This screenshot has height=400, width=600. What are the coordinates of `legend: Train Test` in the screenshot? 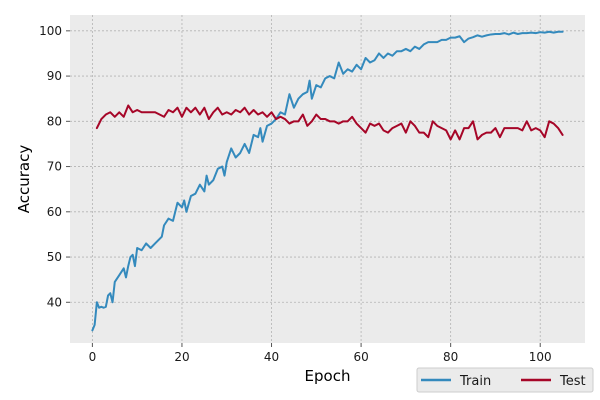 It's located at (505, 380).